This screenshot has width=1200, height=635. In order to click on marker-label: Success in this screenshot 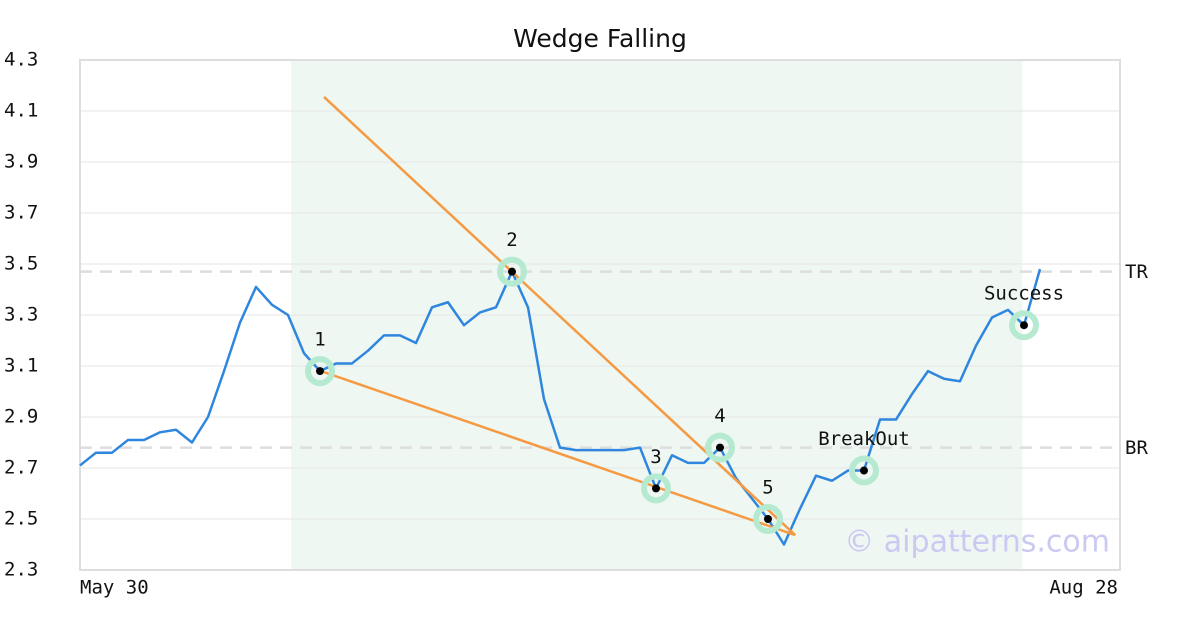, I will do `click(1024, 294)`.